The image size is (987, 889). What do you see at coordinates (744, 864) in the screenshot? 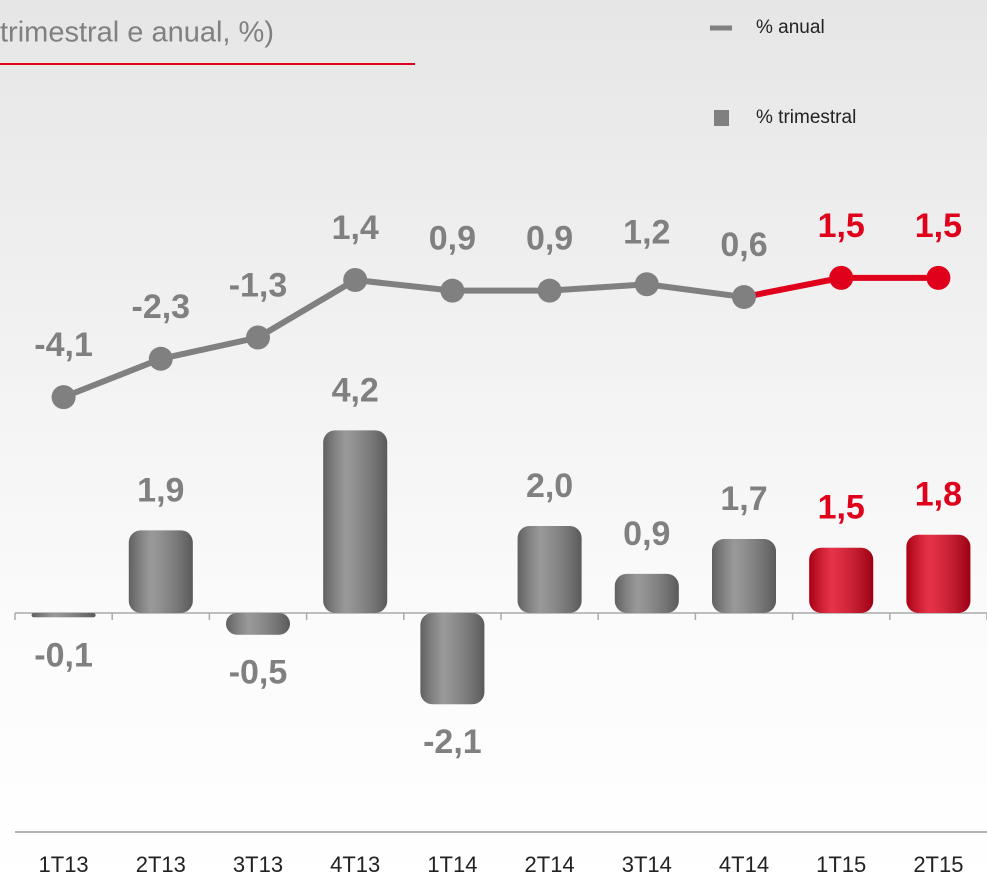
I see `x-tick-label: 4T14` at bounding box center [744, 864].